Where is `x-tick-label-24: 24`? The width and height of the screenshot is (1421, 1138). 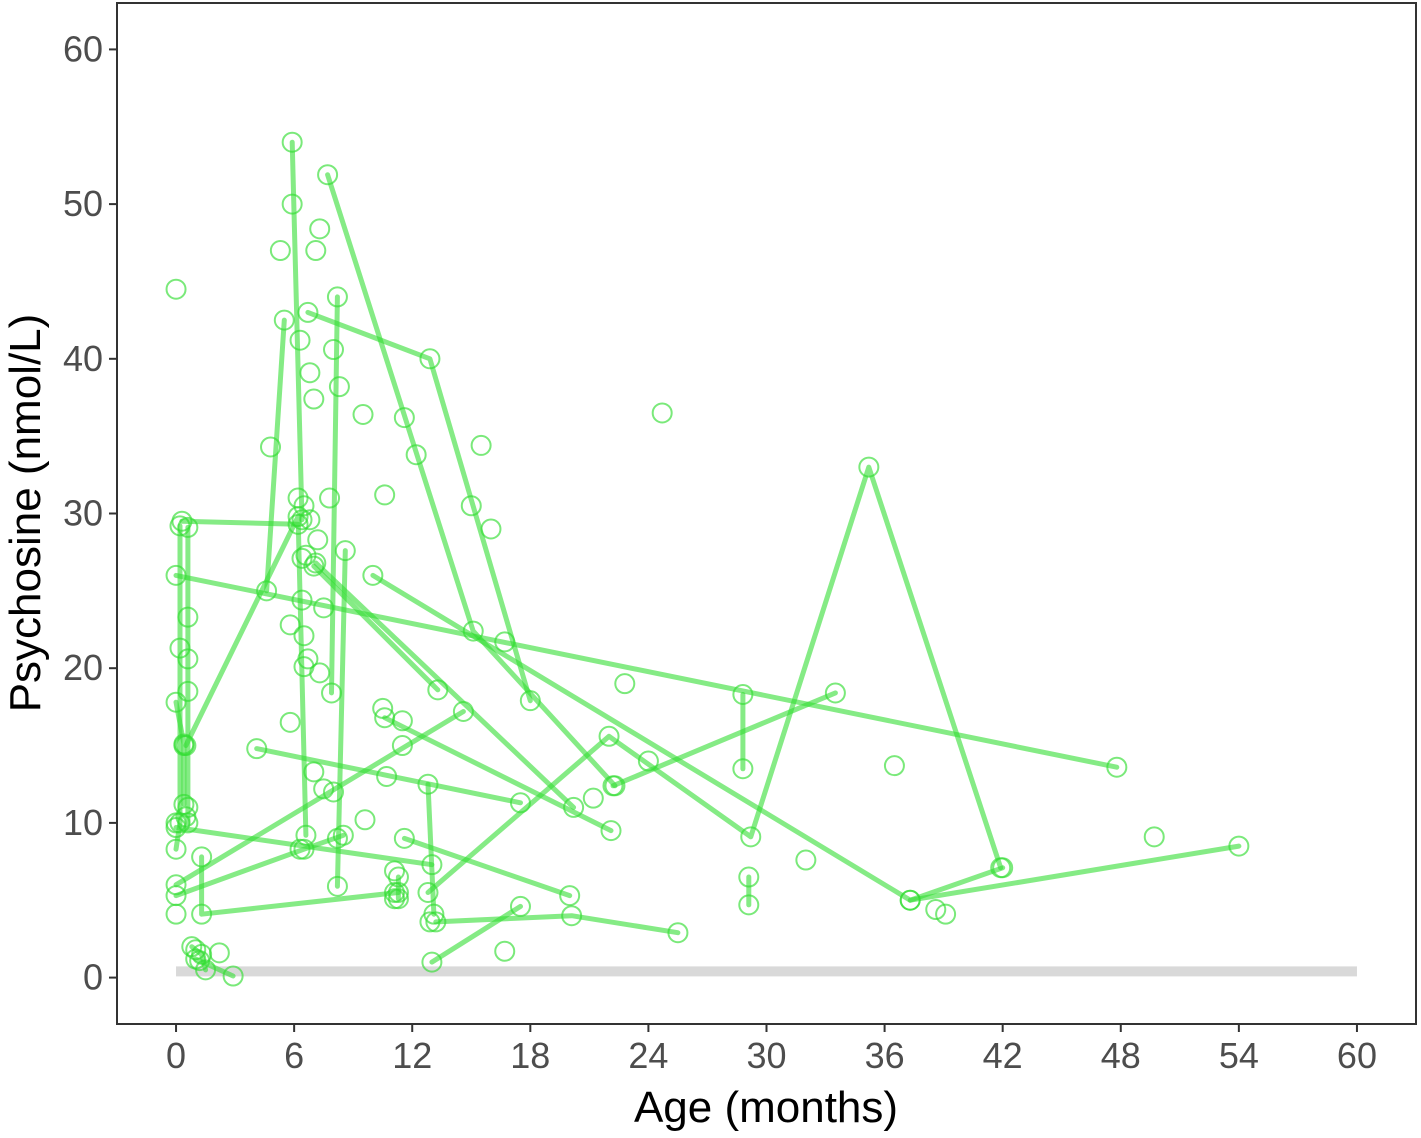 x-tick-label-24: 24 is located at coordinates (648, 1055).